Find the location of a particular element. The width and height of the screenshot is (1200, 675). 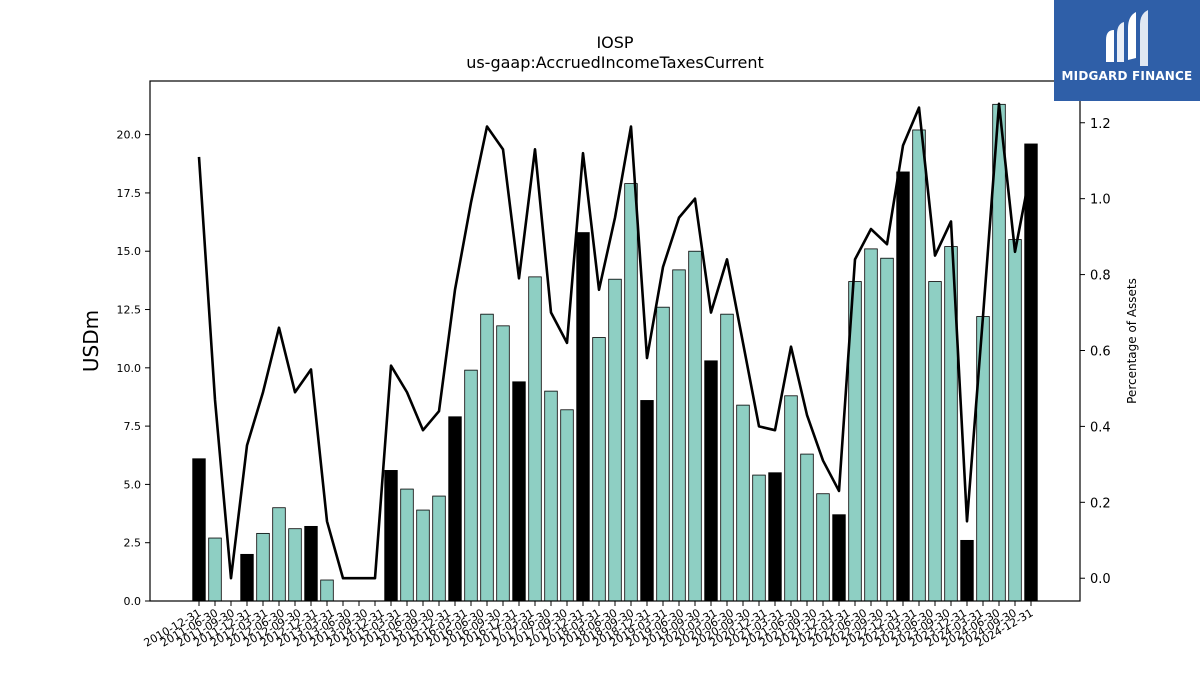

right-axis-ticks: 0.0 0.2 0.4 0.6 0.8 1.0 1.2 is located at coordinates (1095, 352).